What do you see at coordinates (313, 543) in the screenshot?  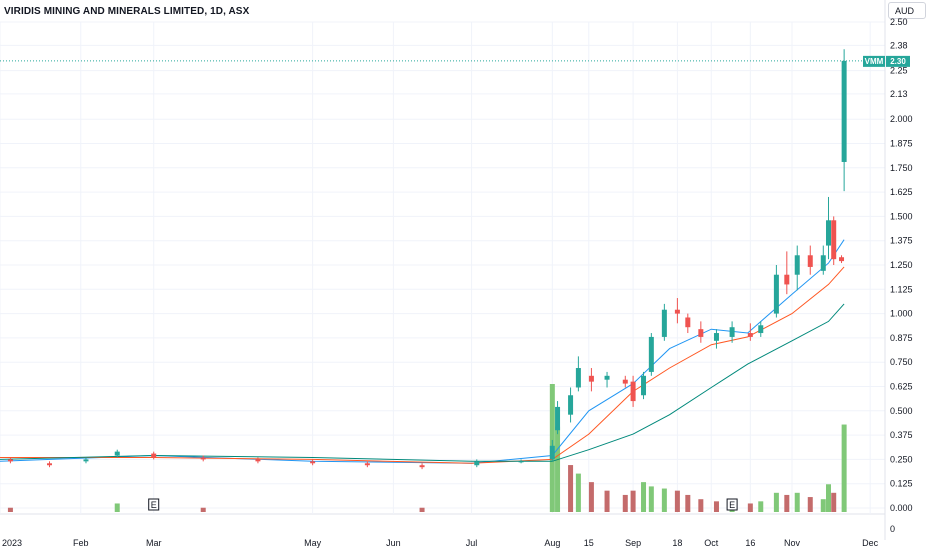 I see `x-tick-label: May` at bounding box center [313, 543].